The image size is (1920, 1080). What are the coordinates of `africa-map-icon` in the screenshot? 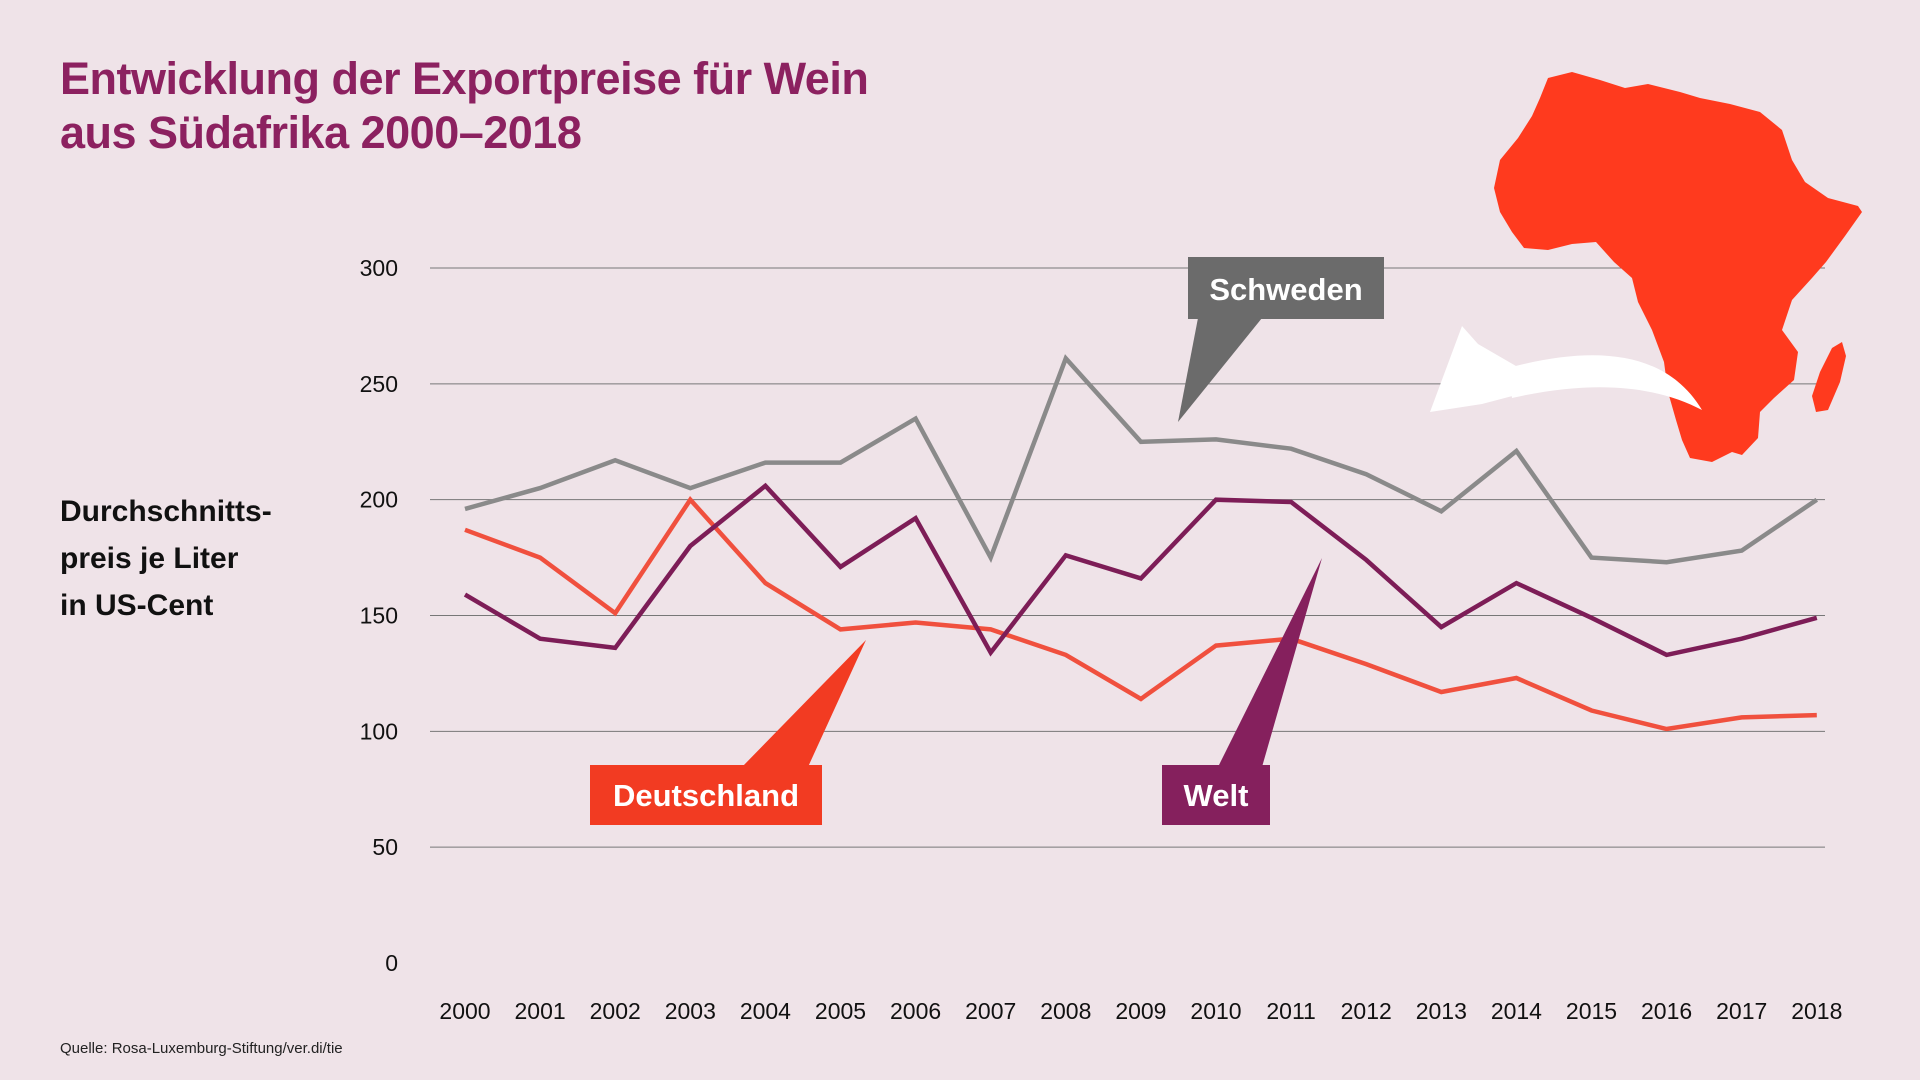 It's located at (1678, 267).